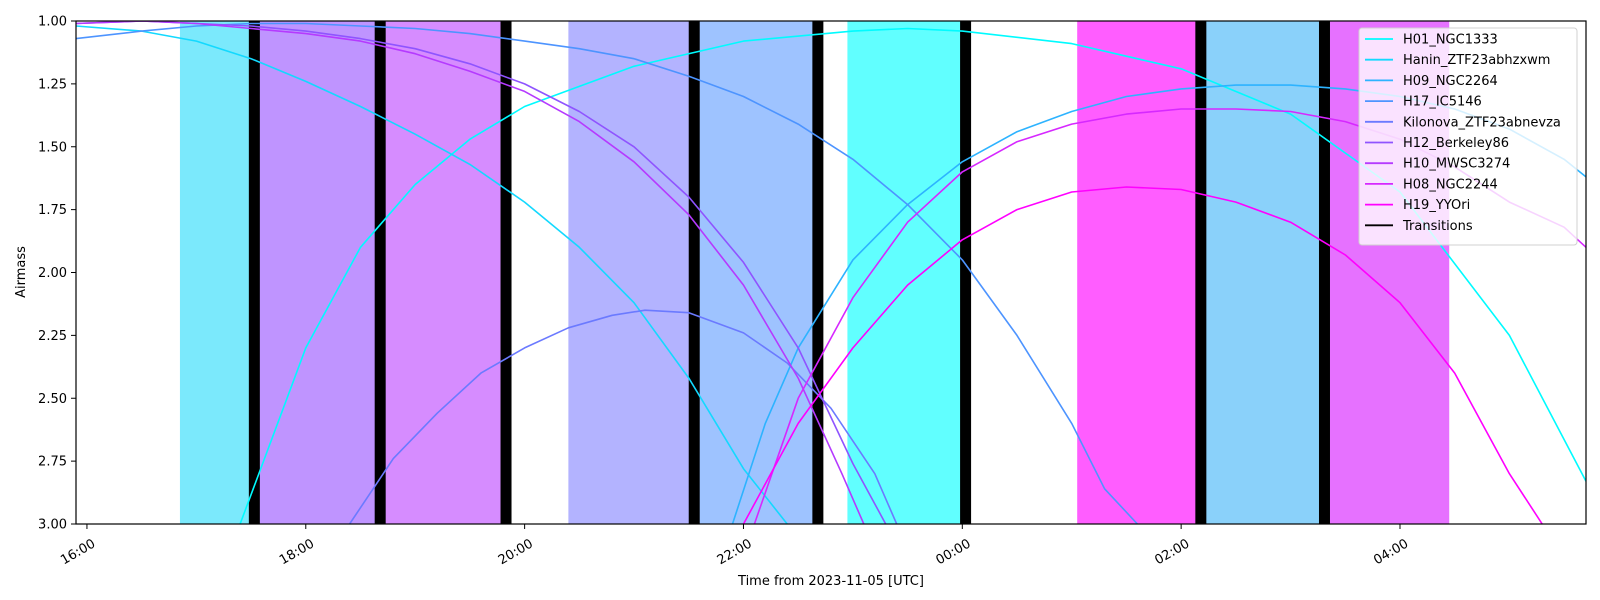  Describe the element at coordinates (297, 552) in the screenshot. I see `x-tick-label-1: 18:00` at that location.